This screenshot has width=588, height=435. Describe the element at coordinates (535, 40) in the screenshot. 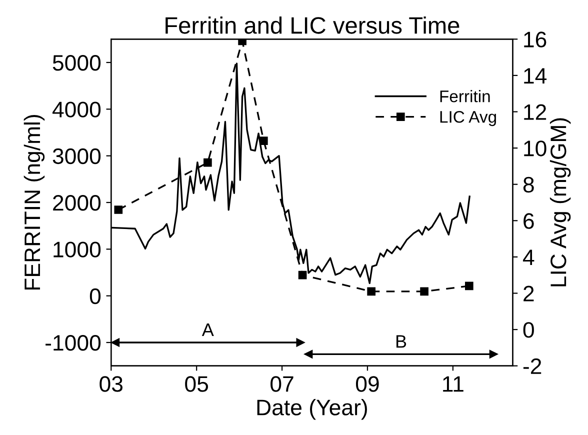

I see `y2-tick-label: 16` at that location.